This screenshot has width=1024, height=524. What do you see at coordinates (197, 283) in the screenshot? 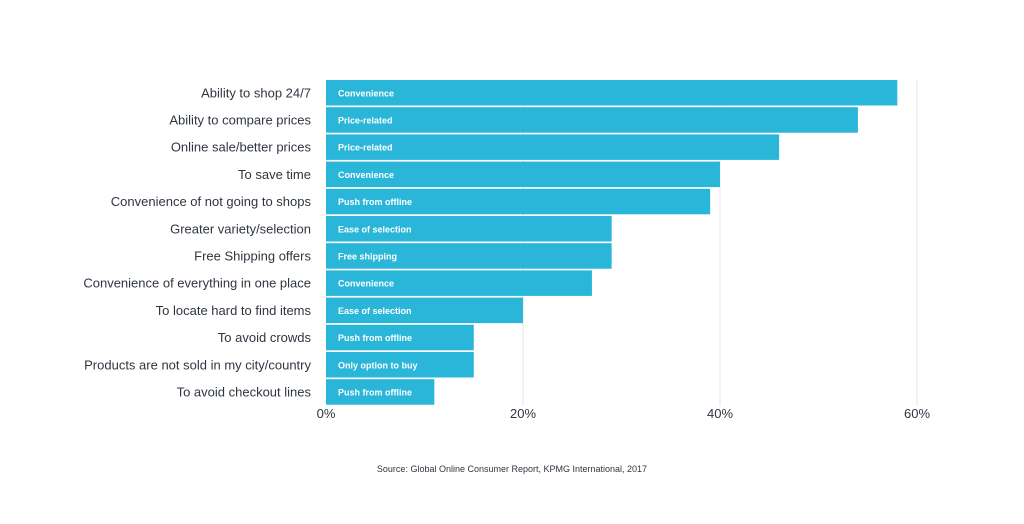
I see `category-label: Convenience of everything in one place` at bounding box center [197, 283].